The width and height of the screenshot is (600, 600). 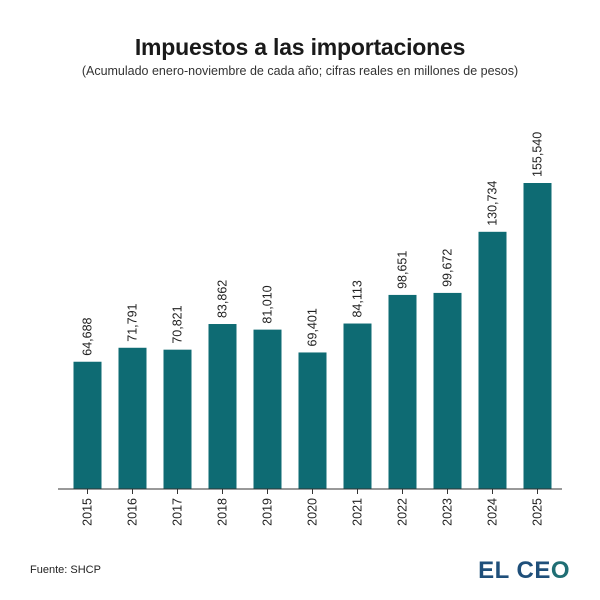 What do you see at coordinates (87, 425) in the screenshot?
I see `bar-2015` at bounding box center [87, 425].